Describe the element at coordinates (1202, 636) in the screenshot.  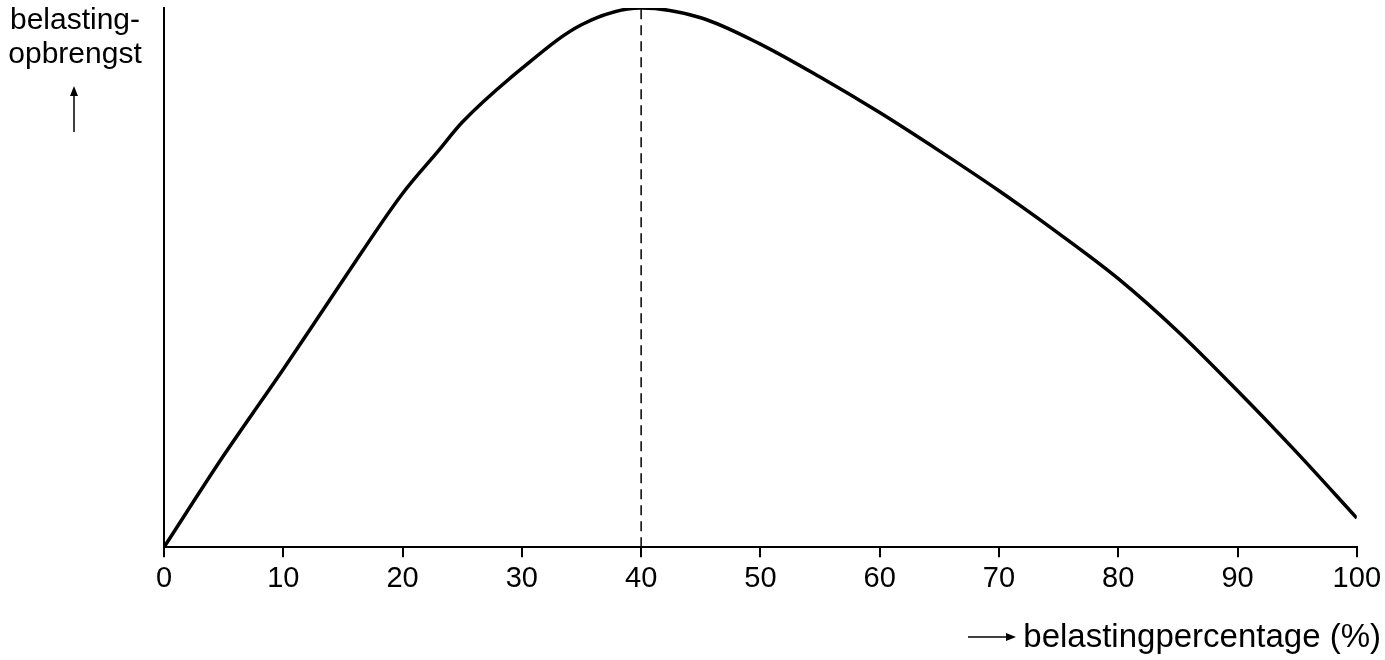
I see `x-axis-title: belastingpercentage (%)` at that location.